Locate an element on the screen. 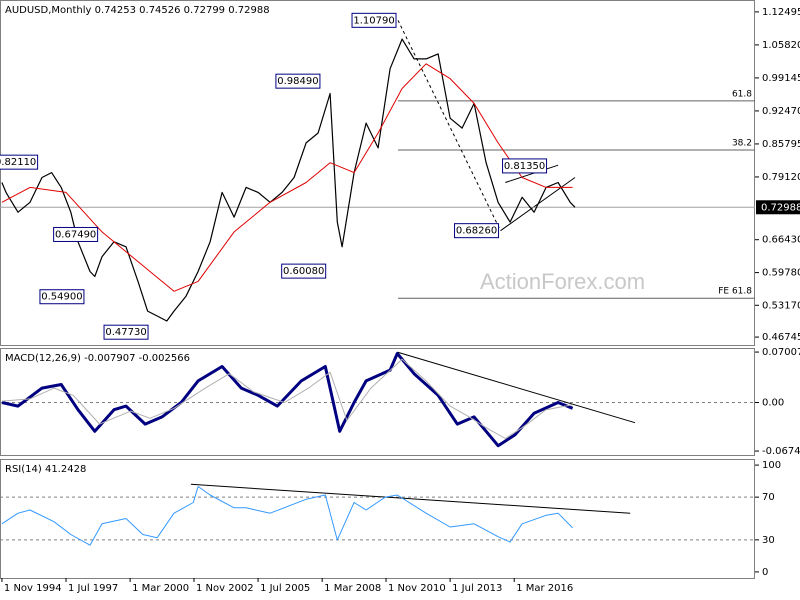 This screenshot has width=800, height=600. x-tick-label: 1 Jul 1997 is located at coordinates (93, 588).